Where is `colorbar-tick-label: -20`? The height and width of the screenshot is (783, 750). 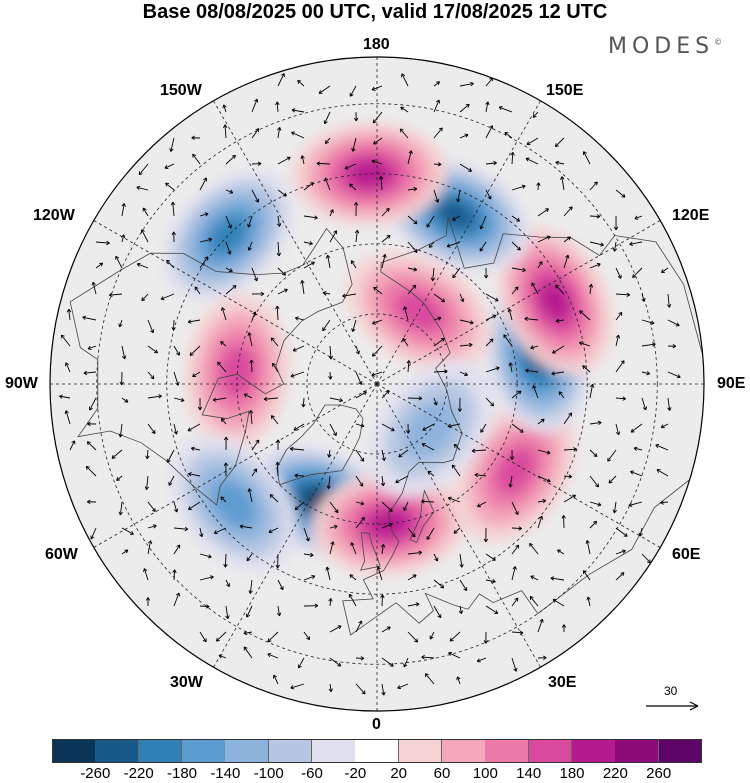
colorbar-tick-label: -20 is located at coordinates (355, 773).